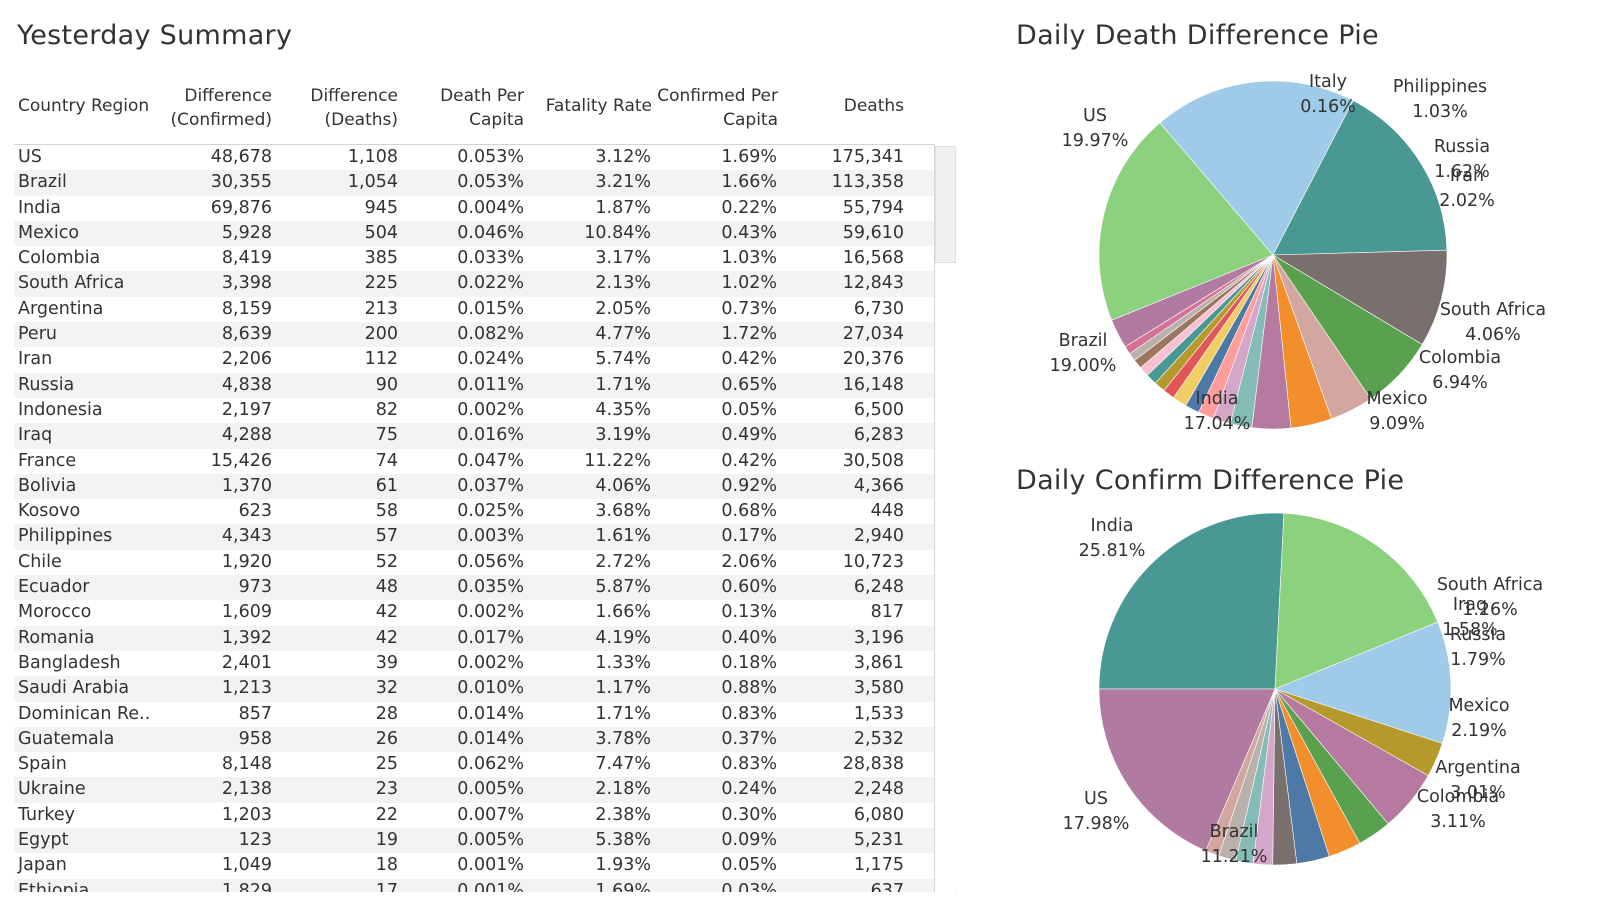 Image resolution: width=1600 pixels, height=900 pixels. What do you see at coordinates (216, 108) in the screenshot?
I see `col-header-diff-confirmed: Difference (Confirmed)` at bounding box center [216, 108].